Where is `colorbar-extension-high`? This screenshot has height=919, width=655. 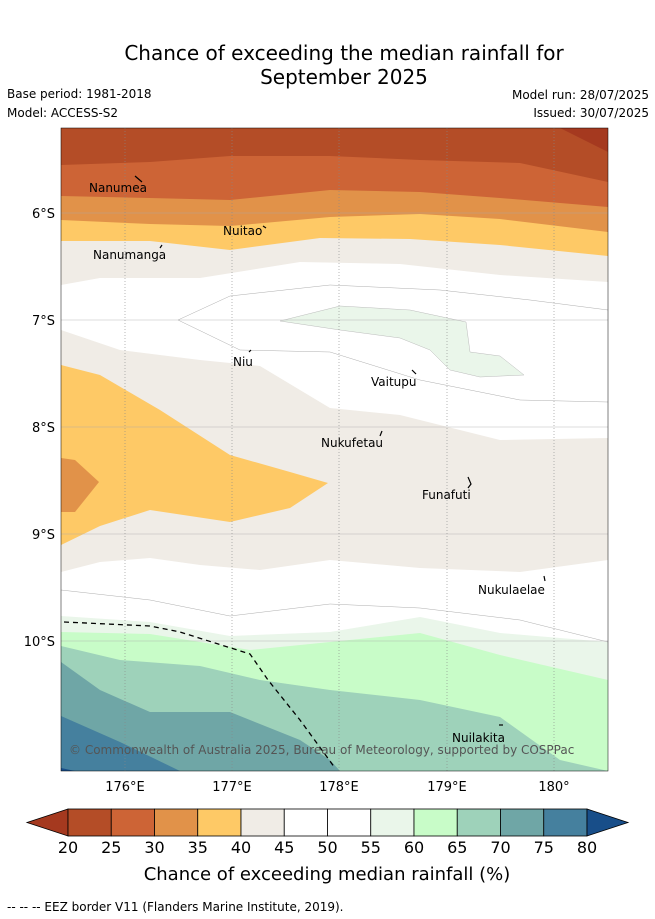 colorbar-extension-high is located at coordinates (608, 822).